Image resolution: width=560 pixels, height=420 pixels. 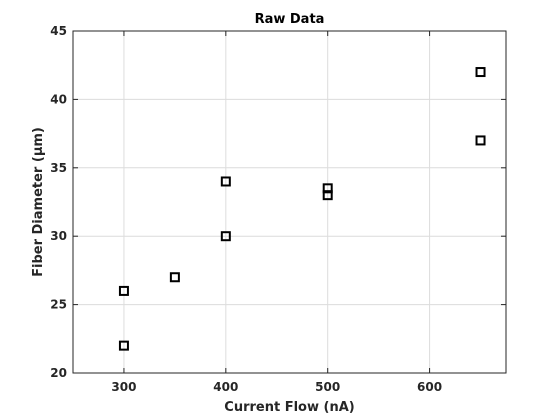 I want to click on x-tick-label: 600, so click(x=429, y=387).